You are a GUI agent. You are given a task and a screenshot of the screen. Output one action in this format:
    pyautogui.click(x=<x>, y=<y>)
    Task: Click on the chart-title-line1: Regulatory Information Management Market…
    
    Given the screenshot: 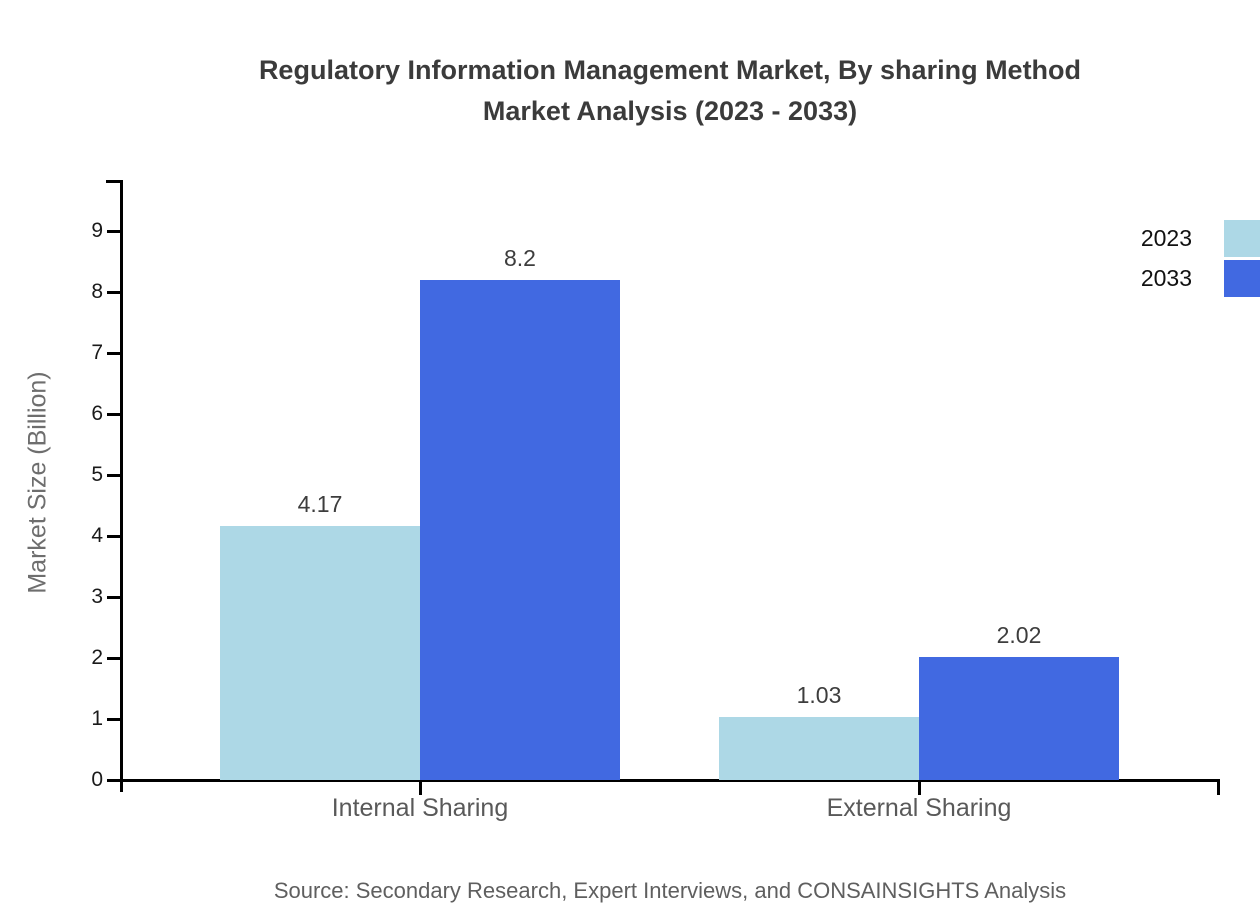 What is the action you would take?
    pyautogui.click(x=670, y=70)
    